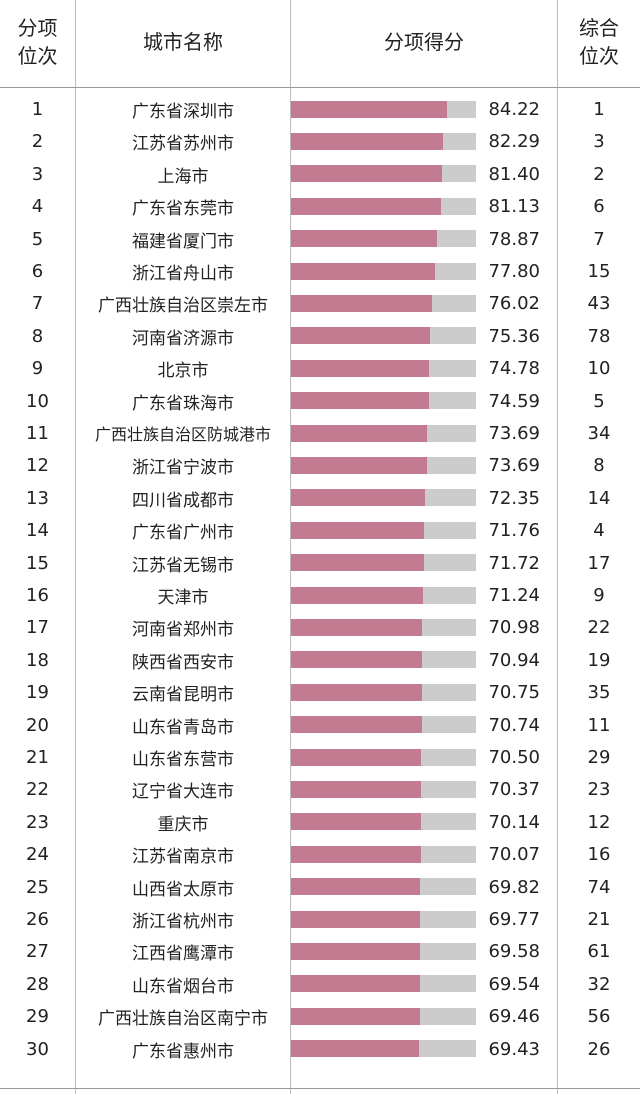 This screenshot has height=1094, width=640. Describe the element at coordinates (37, 401) in the screenshot. I see `rank-cell: 10` at that location.